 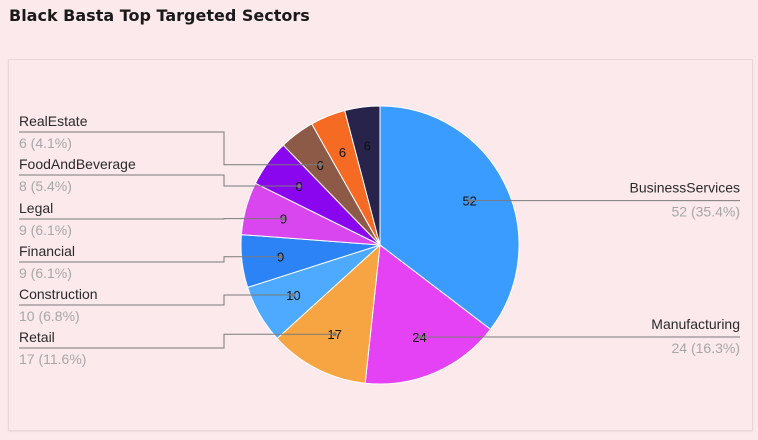 I want to click on chart-title: Black Basta Top Targeted Sectors, so click(x=159, y=15).